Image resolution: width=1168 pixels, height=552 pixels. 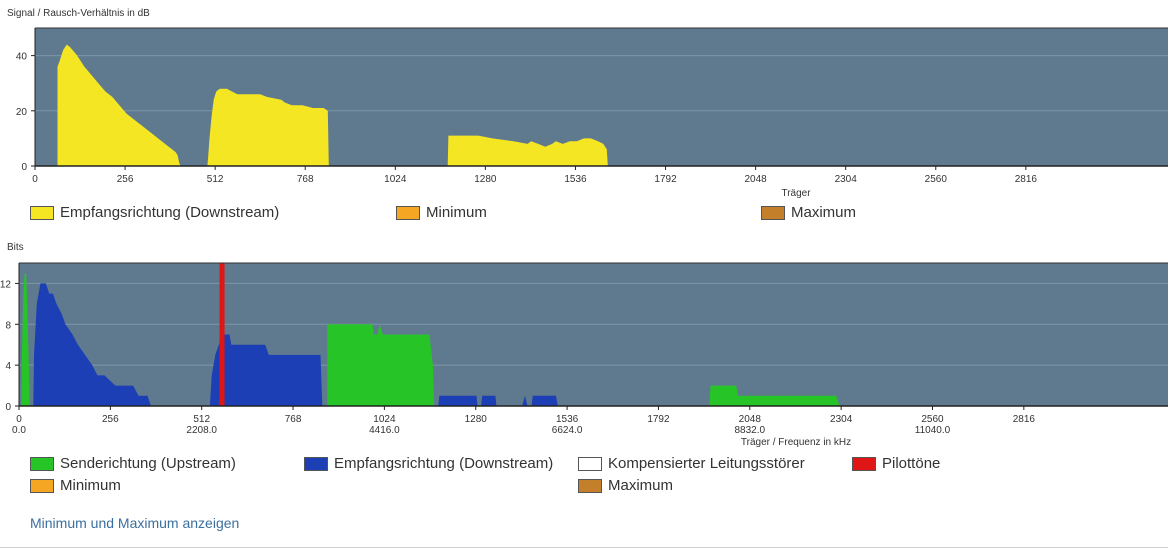 What do you see at coordinates (90, 485) in the screenshot?
I see `bits-legend-label-minimum: Minimum` at bounding box center [90, 485].